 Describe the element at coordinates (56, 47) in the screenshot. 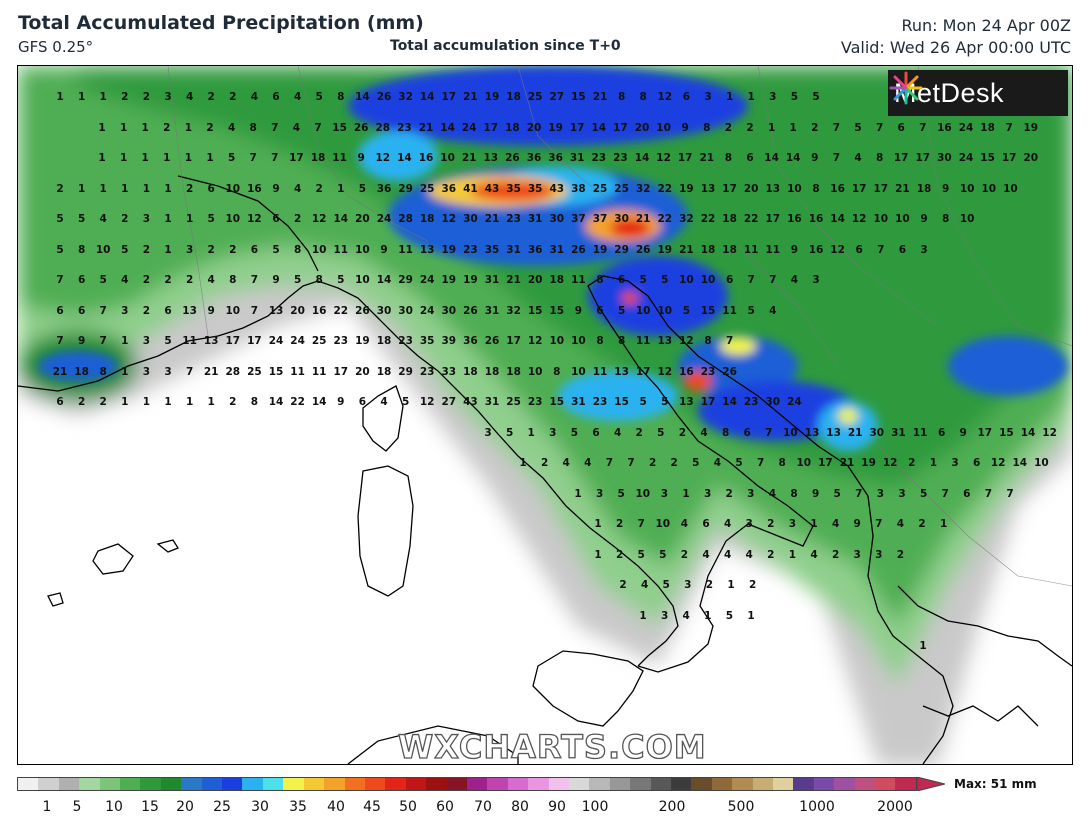

I see `model-label: GFS 0.25°` at that location.